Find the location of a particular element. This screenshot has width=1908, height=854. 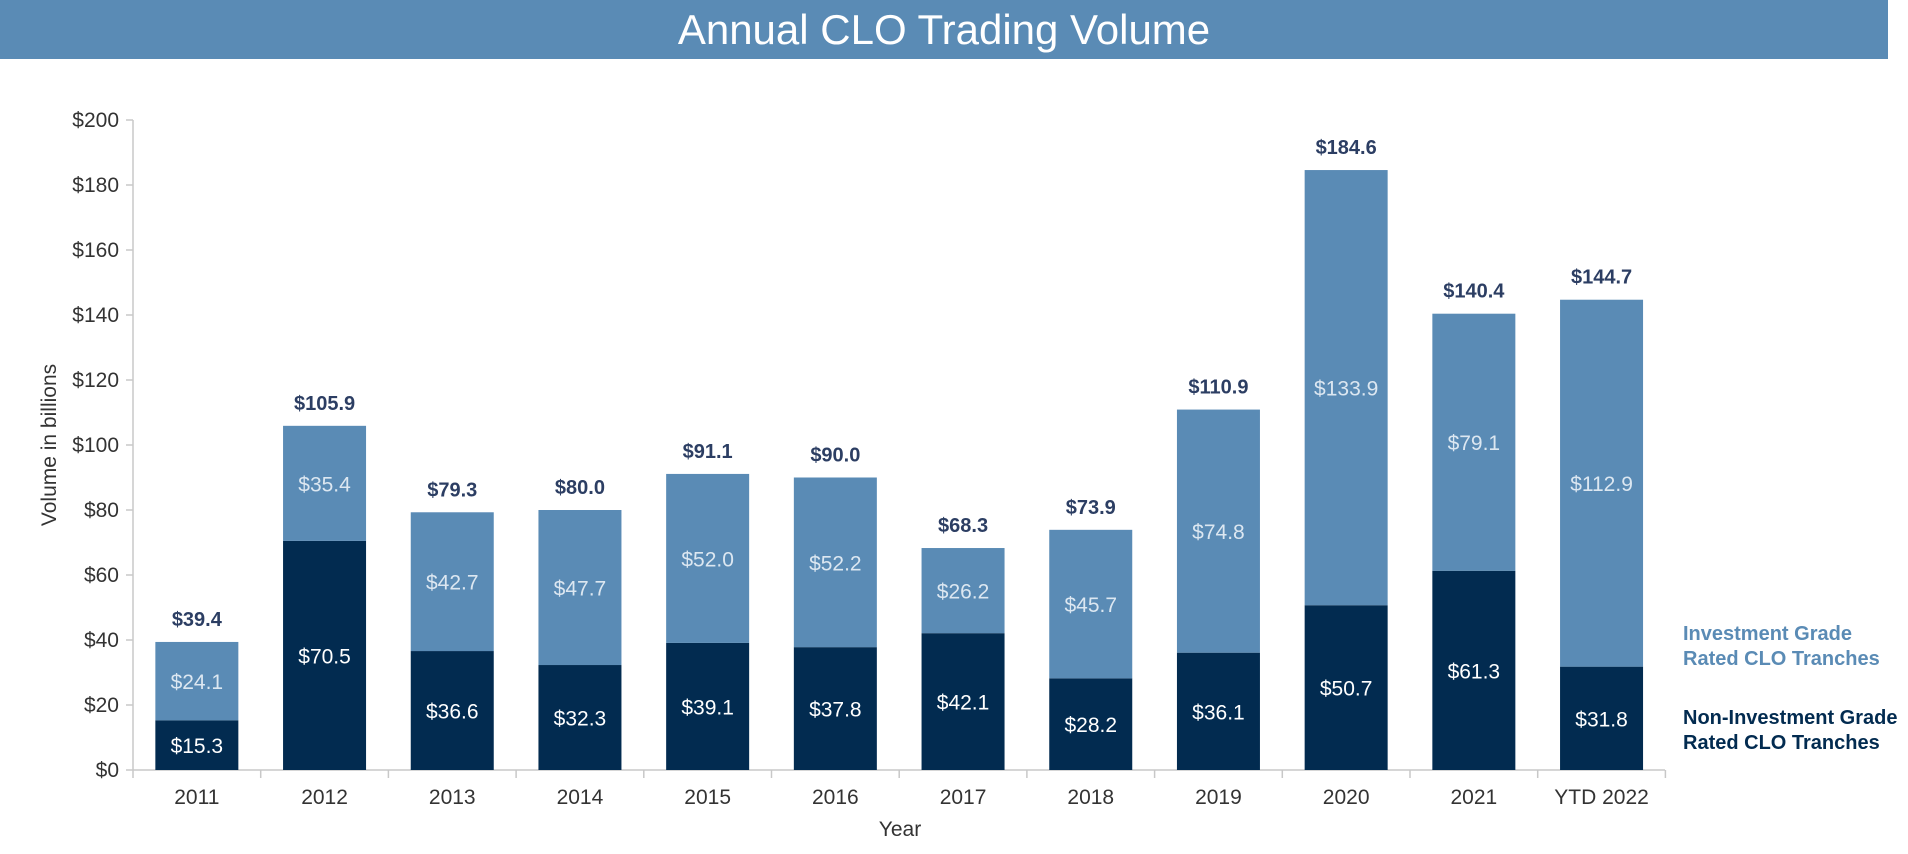

x-tick-label: 2019 is located at coordinates (1218, 797).